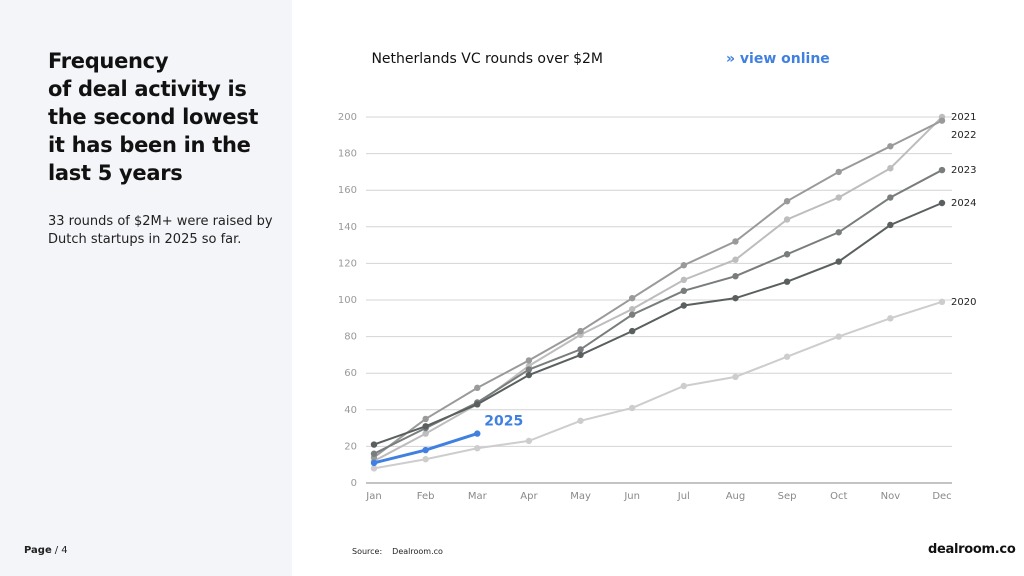  Describe the element at coordinates (347, 154) in the screenshot. I see `y-tick-label: 180` at that location.